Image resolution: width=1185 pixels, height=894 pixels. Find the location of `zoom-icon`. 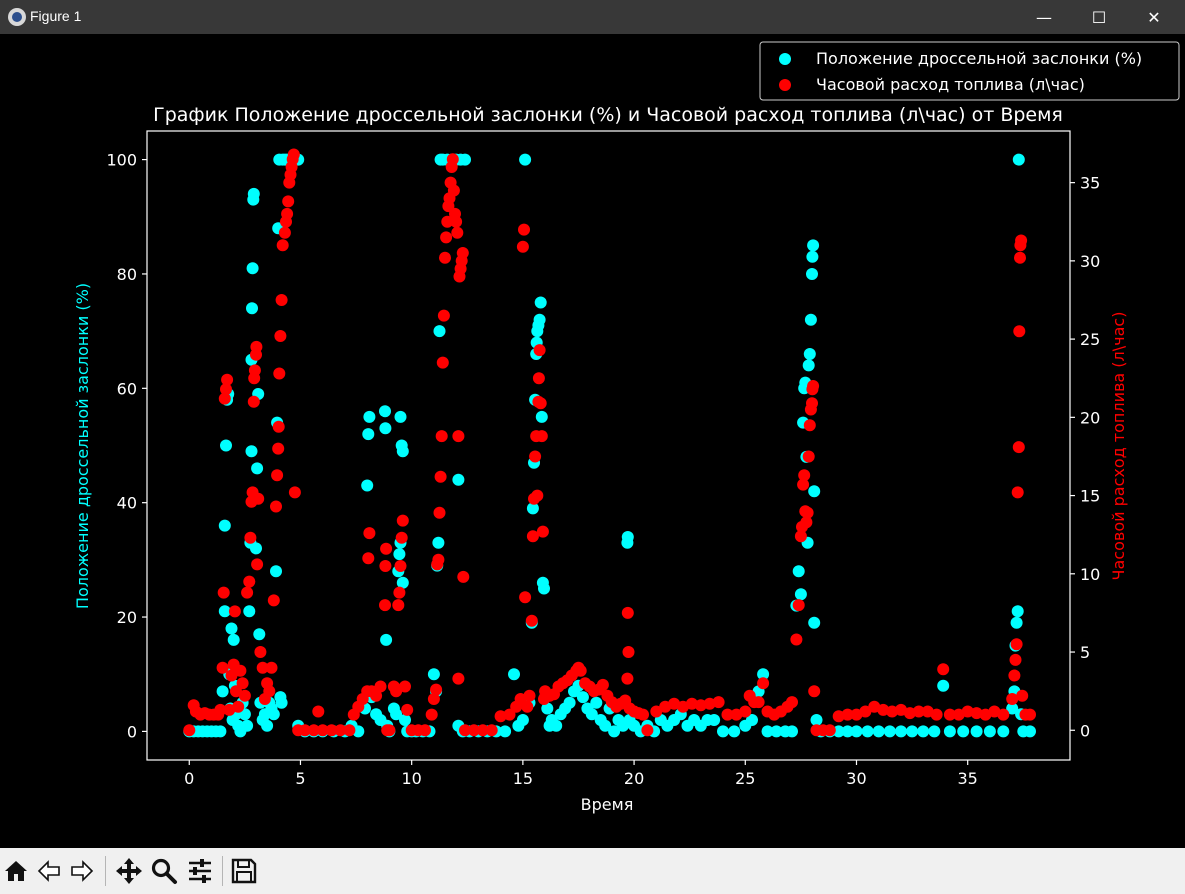

zoom-icon is located at coordinates (164, 871).